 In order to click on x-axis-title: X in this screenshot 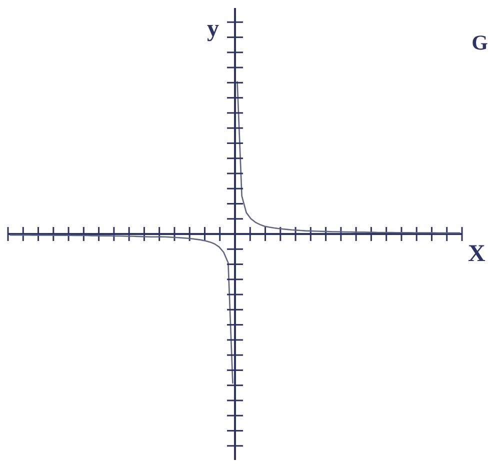, I will do `click(477, 254)`.